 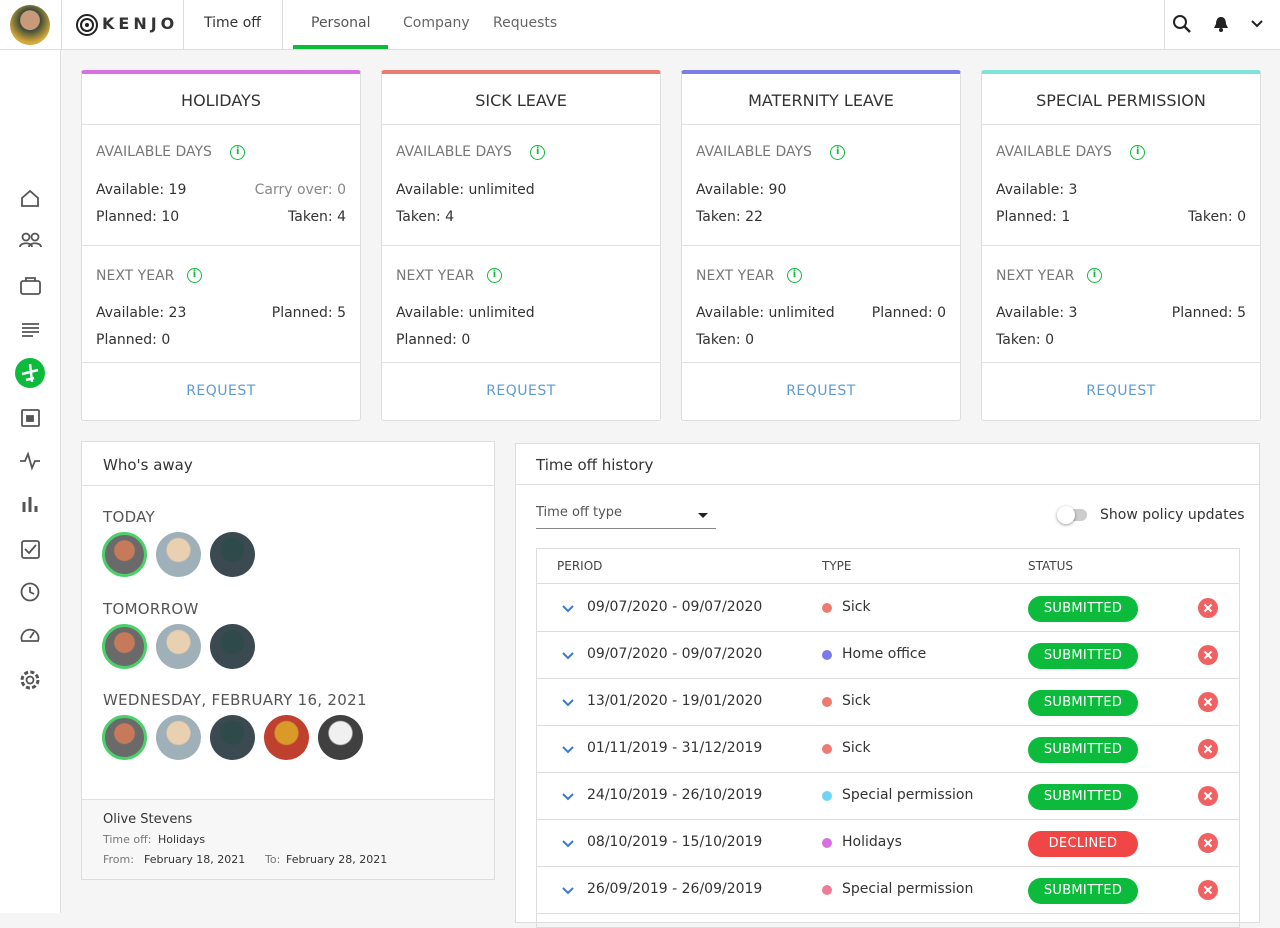 I want to click on day-label: WEDNESDAY, FEBRUARY 16, 2021, so click(x=235, y=700).